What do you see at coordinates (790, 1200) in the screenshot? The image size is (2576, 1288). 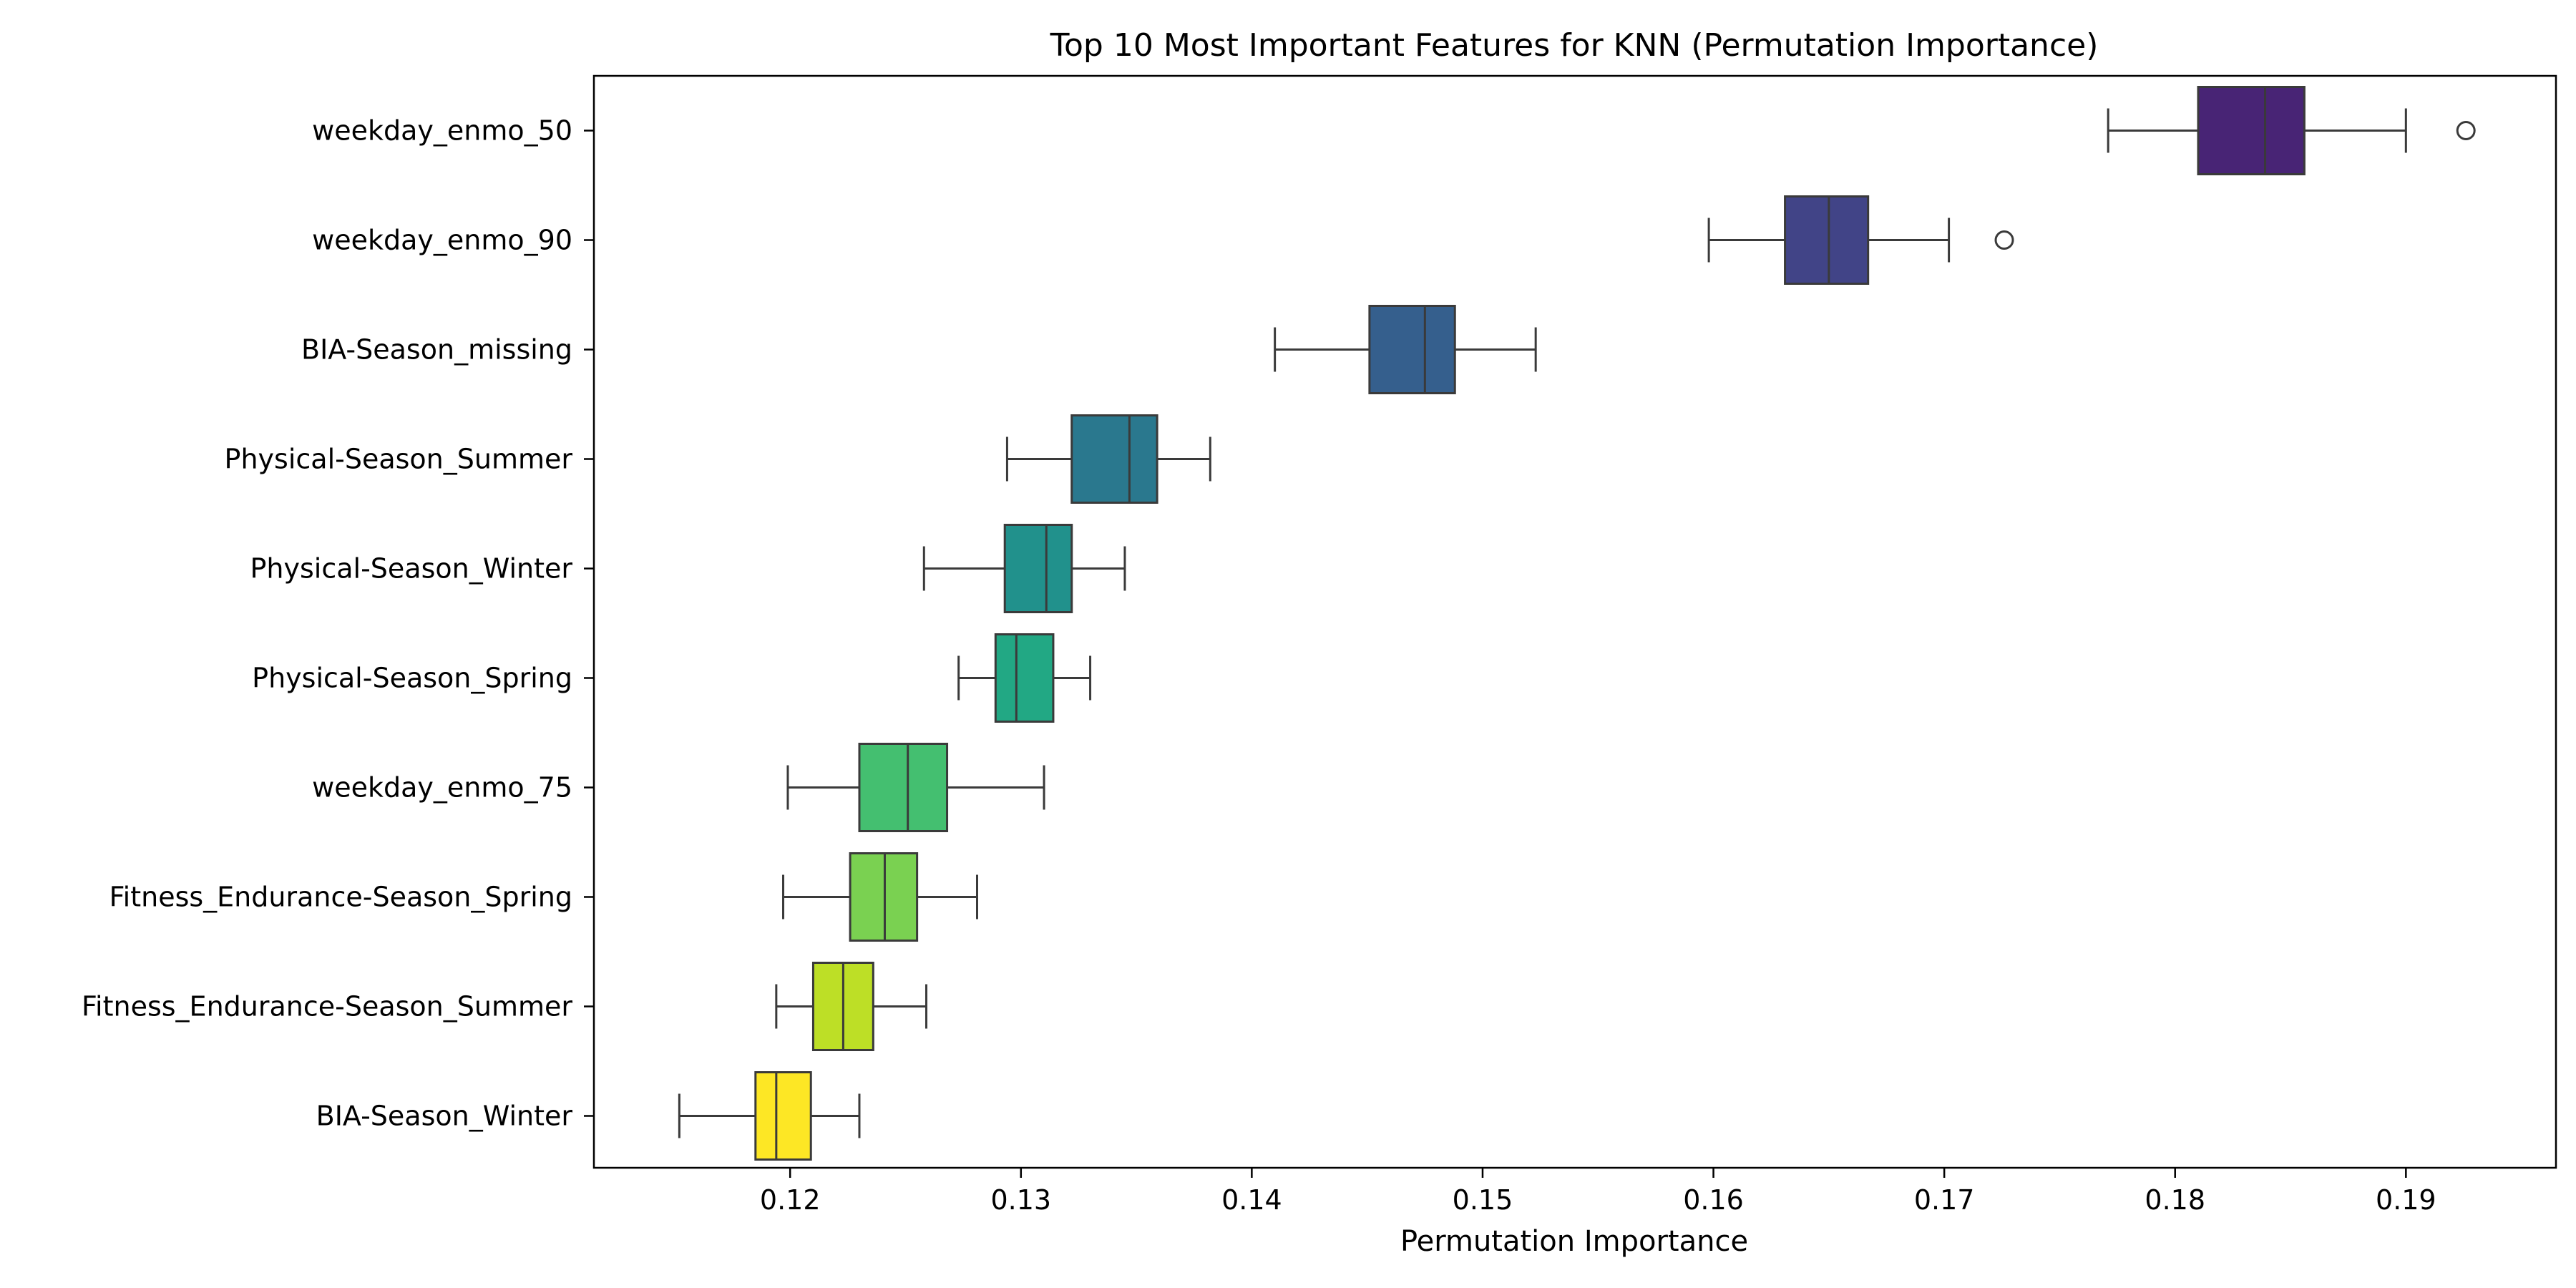 I see `x-tick-label: 0.12` at bounding box center [790, 1200].